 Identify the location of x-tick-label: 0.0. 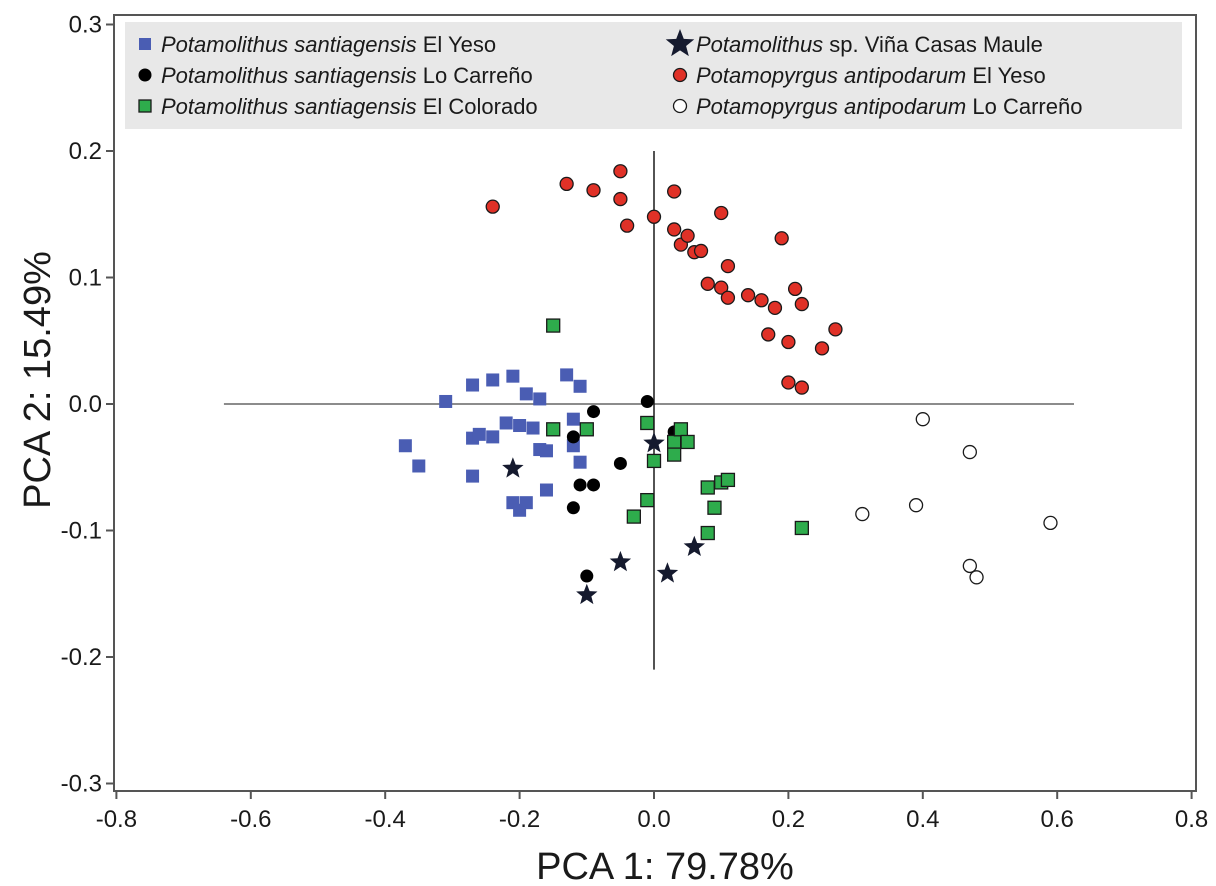
(653, 819).